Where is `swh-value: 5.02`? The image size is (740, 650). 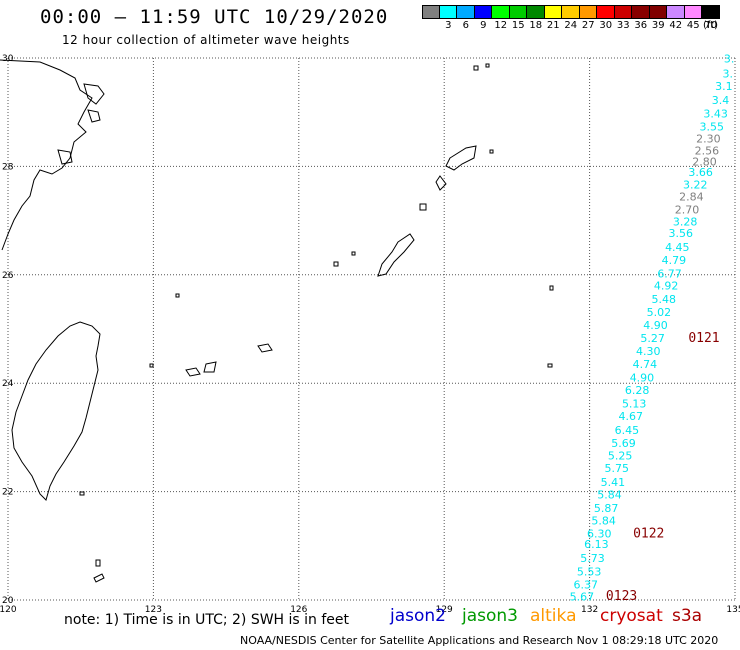
swh-value: 5.02 is located at coordinates (659, 312).